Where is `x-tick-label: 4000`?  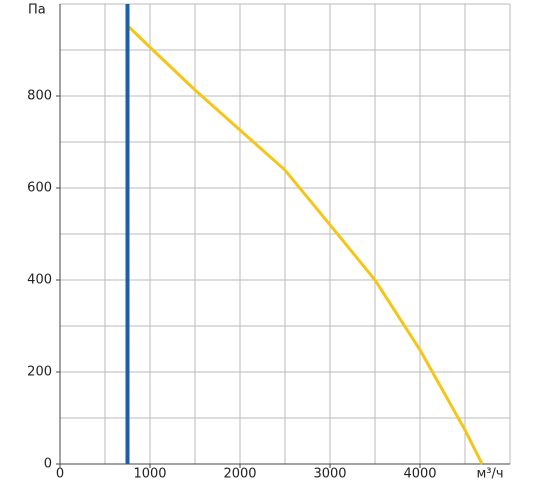 x-tick-label: 4000 is located at coordinates (419, 474).